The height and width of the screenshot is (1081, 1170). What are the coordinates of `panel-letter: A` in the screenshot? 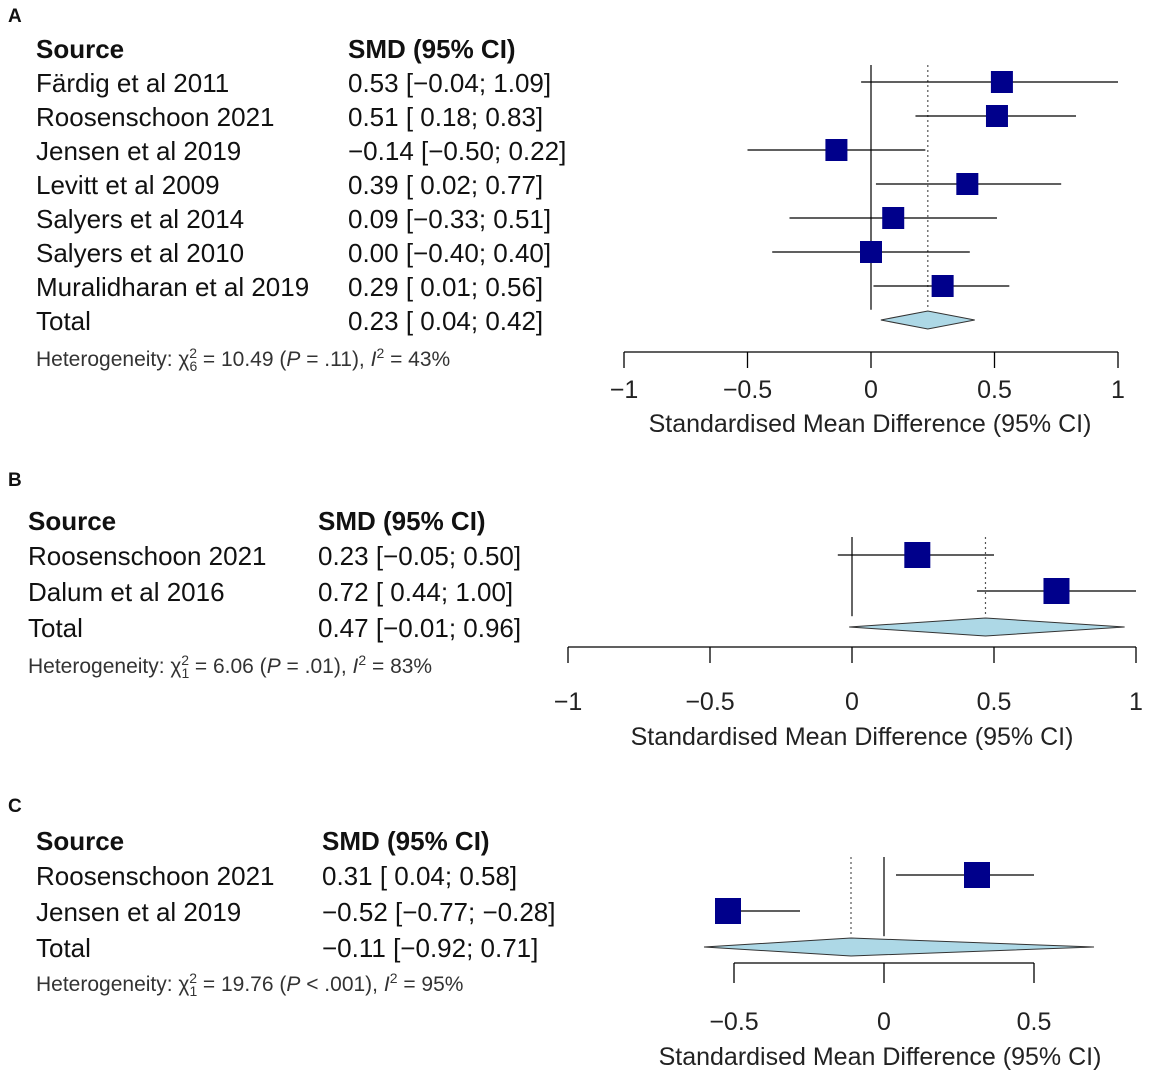 It's located at (15, 16).